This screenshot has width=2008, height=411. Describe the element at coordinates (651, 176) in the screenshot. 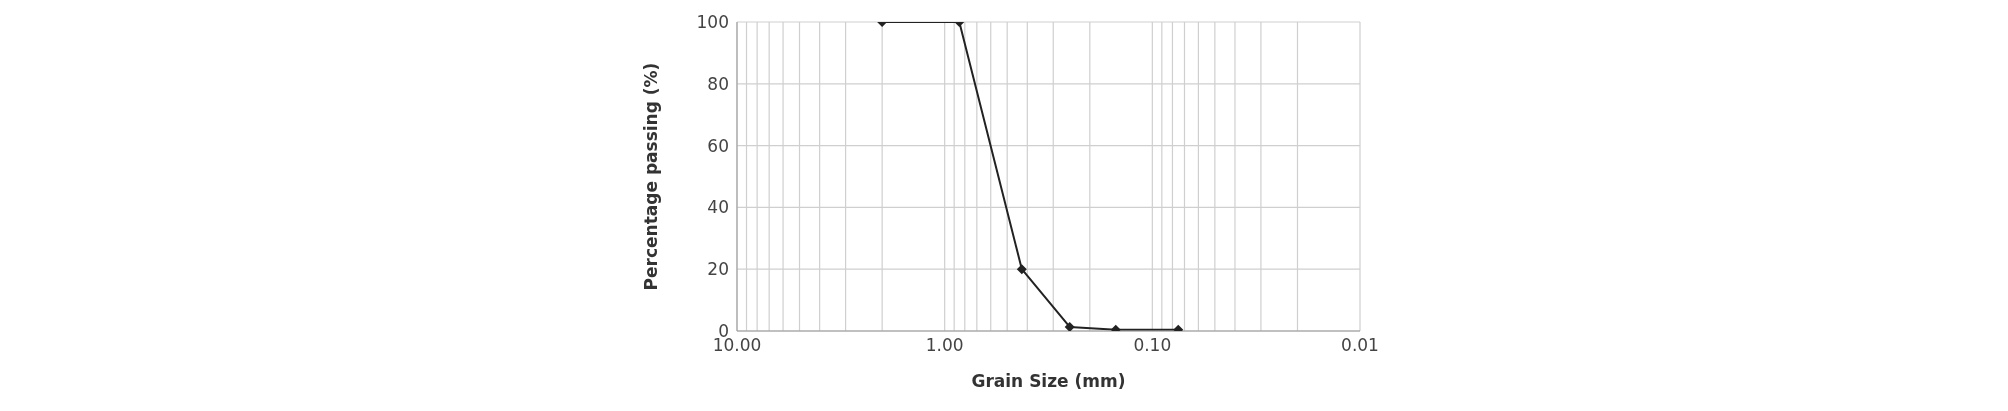

I see `y-axis-title: Percentage passing (%)` at that location.